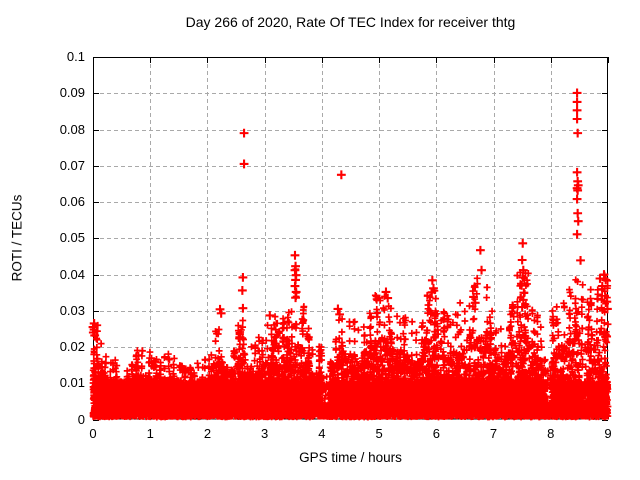  What do you see at coordinates (493, 433) in the screenshot?
I see `x-tick-label: 7` at bounding box center [493, 433].